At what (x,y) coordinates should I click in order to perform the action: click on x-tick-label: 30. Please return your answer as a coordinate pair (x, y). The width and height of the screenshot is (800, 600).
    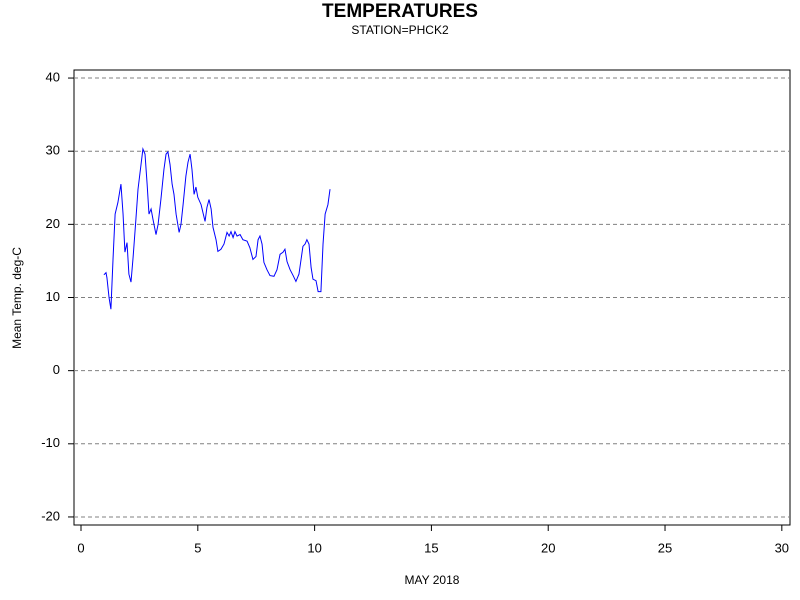
    Looking at the image, I should click on (782, 547).